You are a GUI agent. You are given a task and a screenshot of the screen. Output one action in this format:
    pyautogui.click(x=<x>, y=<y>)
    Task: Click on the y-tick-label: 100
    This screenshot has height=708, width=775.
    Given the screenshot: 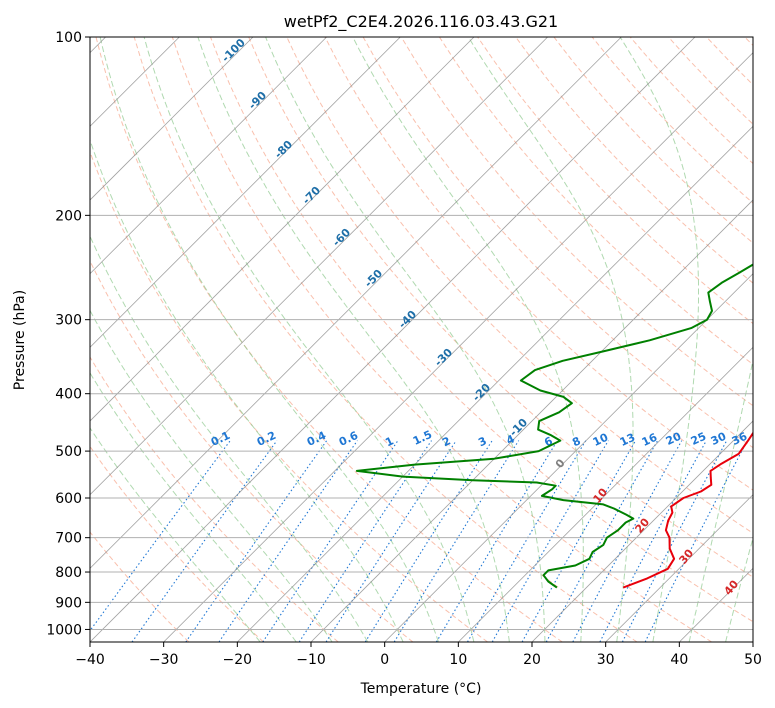 What is the action you would take?
    pyautogui.click(x=68, y=38)
    